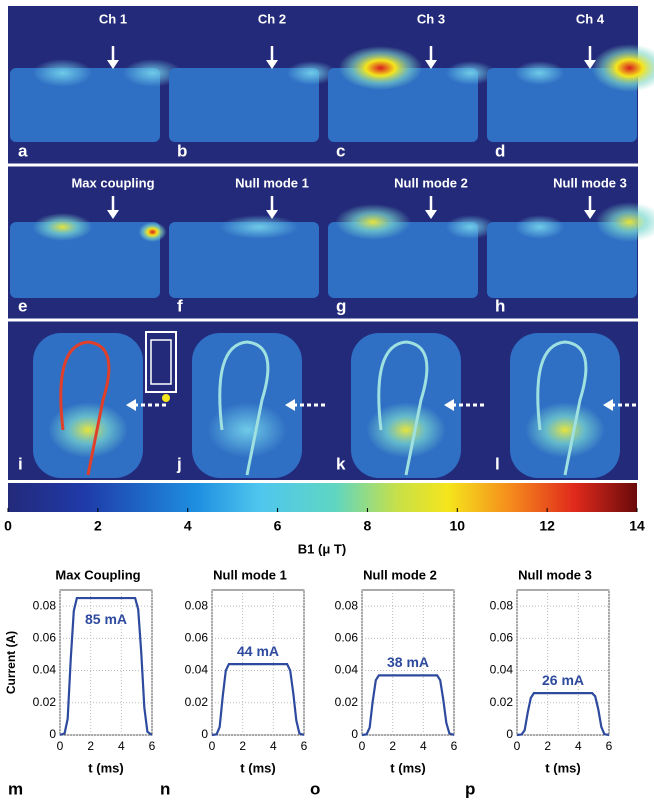 Image resolution: width=654 pixels, height=802 pixels. What do you see at coordinates (166, 398) in the screenshot?
I see `coil-feed` at bounding box center [166, 398].